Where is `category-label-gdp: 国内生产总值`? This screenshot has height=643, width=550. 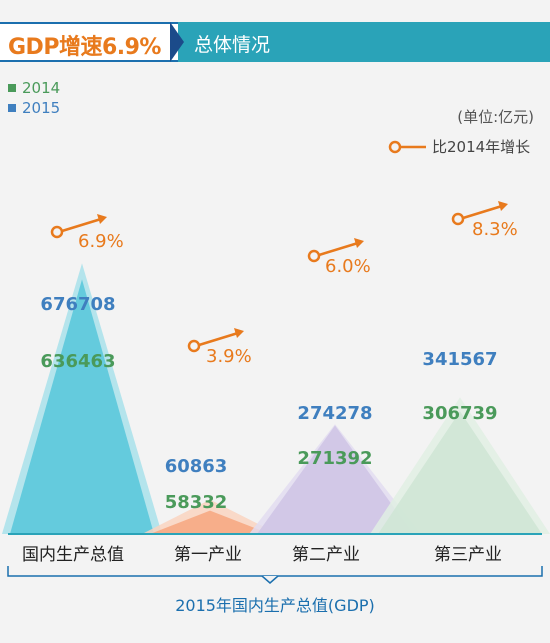
category-label-gdp: 国内生产总值 is located at coordinates (73, 555).